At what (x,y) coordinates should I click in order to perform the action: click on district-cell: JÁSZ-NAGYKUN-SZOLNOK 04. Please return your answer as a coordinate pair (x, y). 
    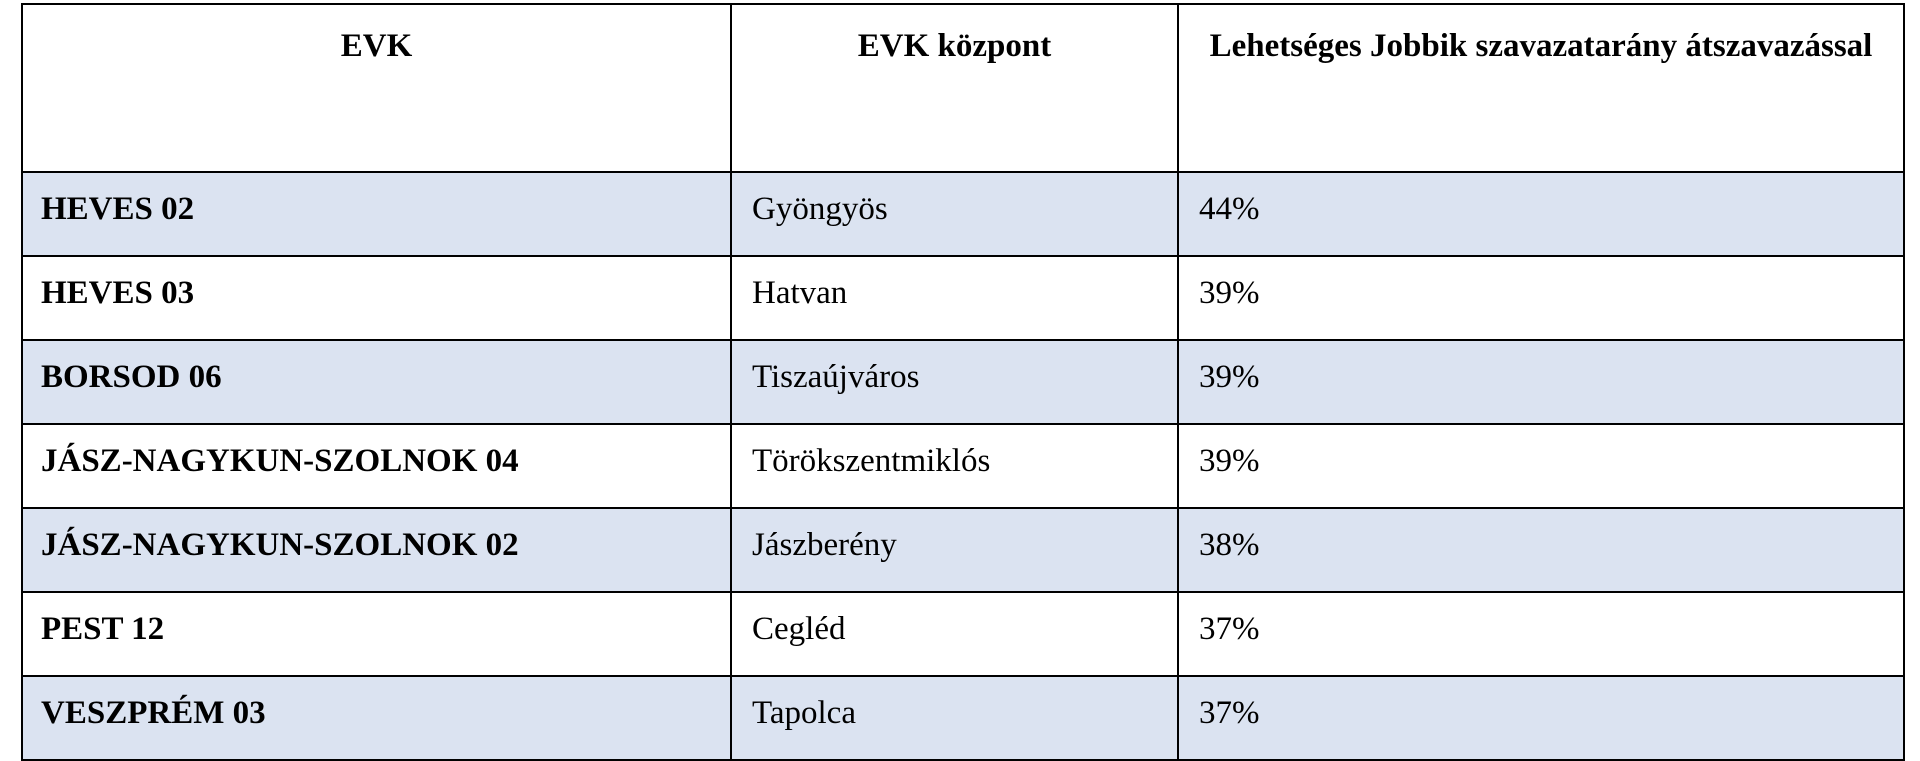
    Looking at the image, I should click on (376, 466).